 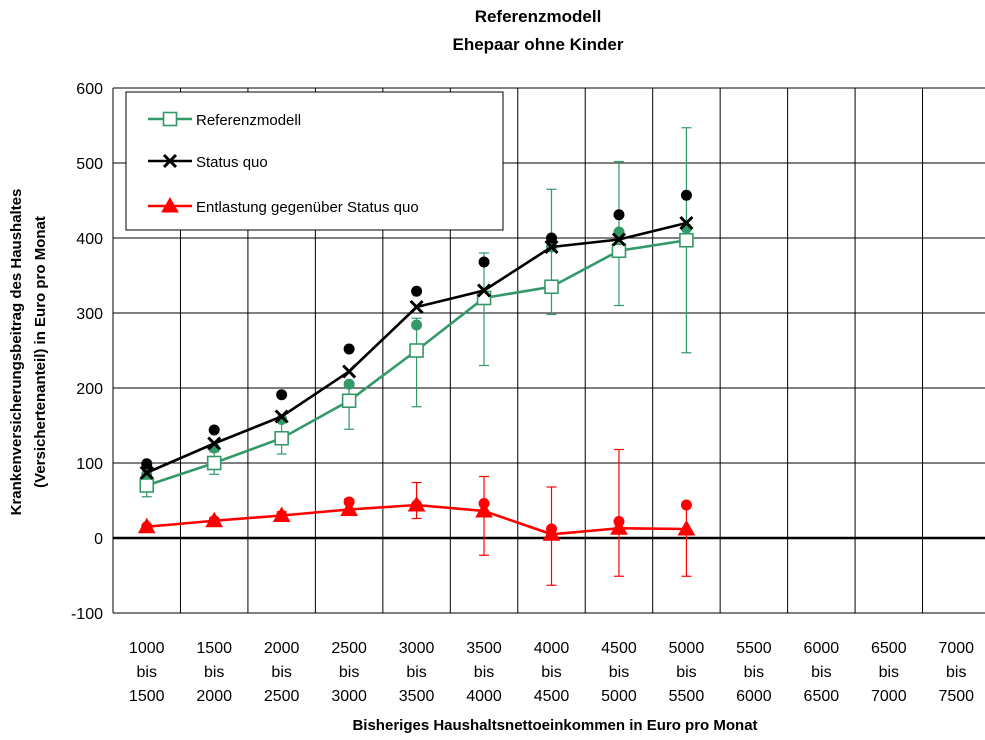 What do you see at coordinates (170, 119) in the screenshot?
I see `legend-marker-referenzmodell` at bounding box center [170, 119].